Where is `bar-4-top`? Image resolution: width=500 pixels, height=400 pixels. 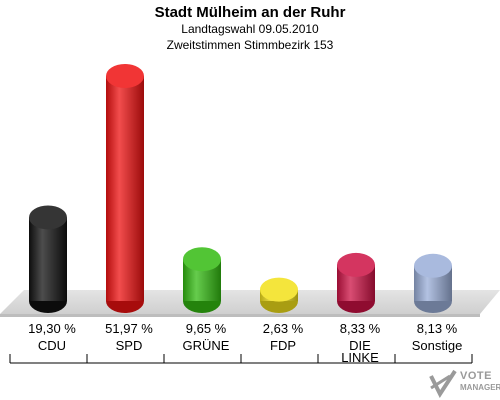
bar-4-top is located at coordinates (279, 289).